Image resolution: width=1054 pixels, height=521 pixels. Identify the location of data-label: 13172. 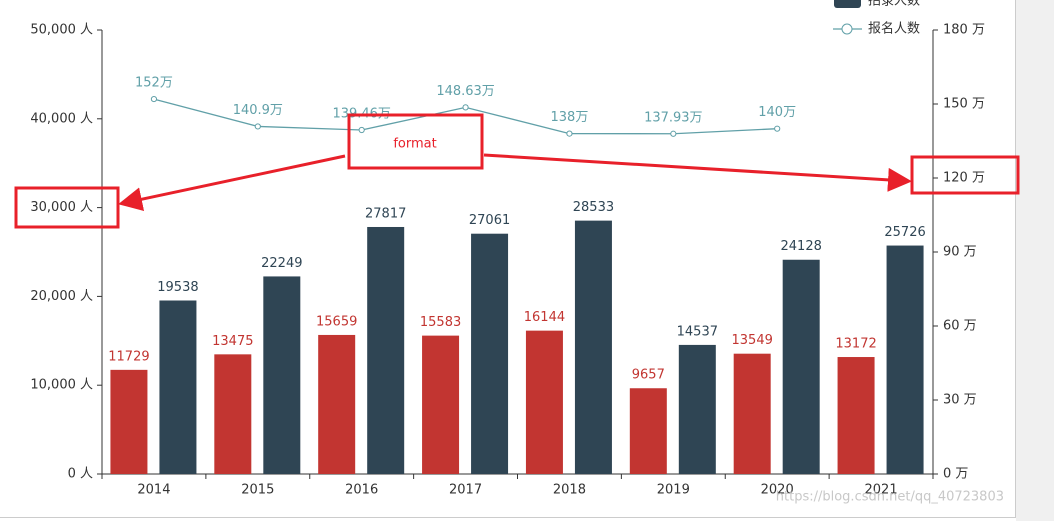
(855, 344).